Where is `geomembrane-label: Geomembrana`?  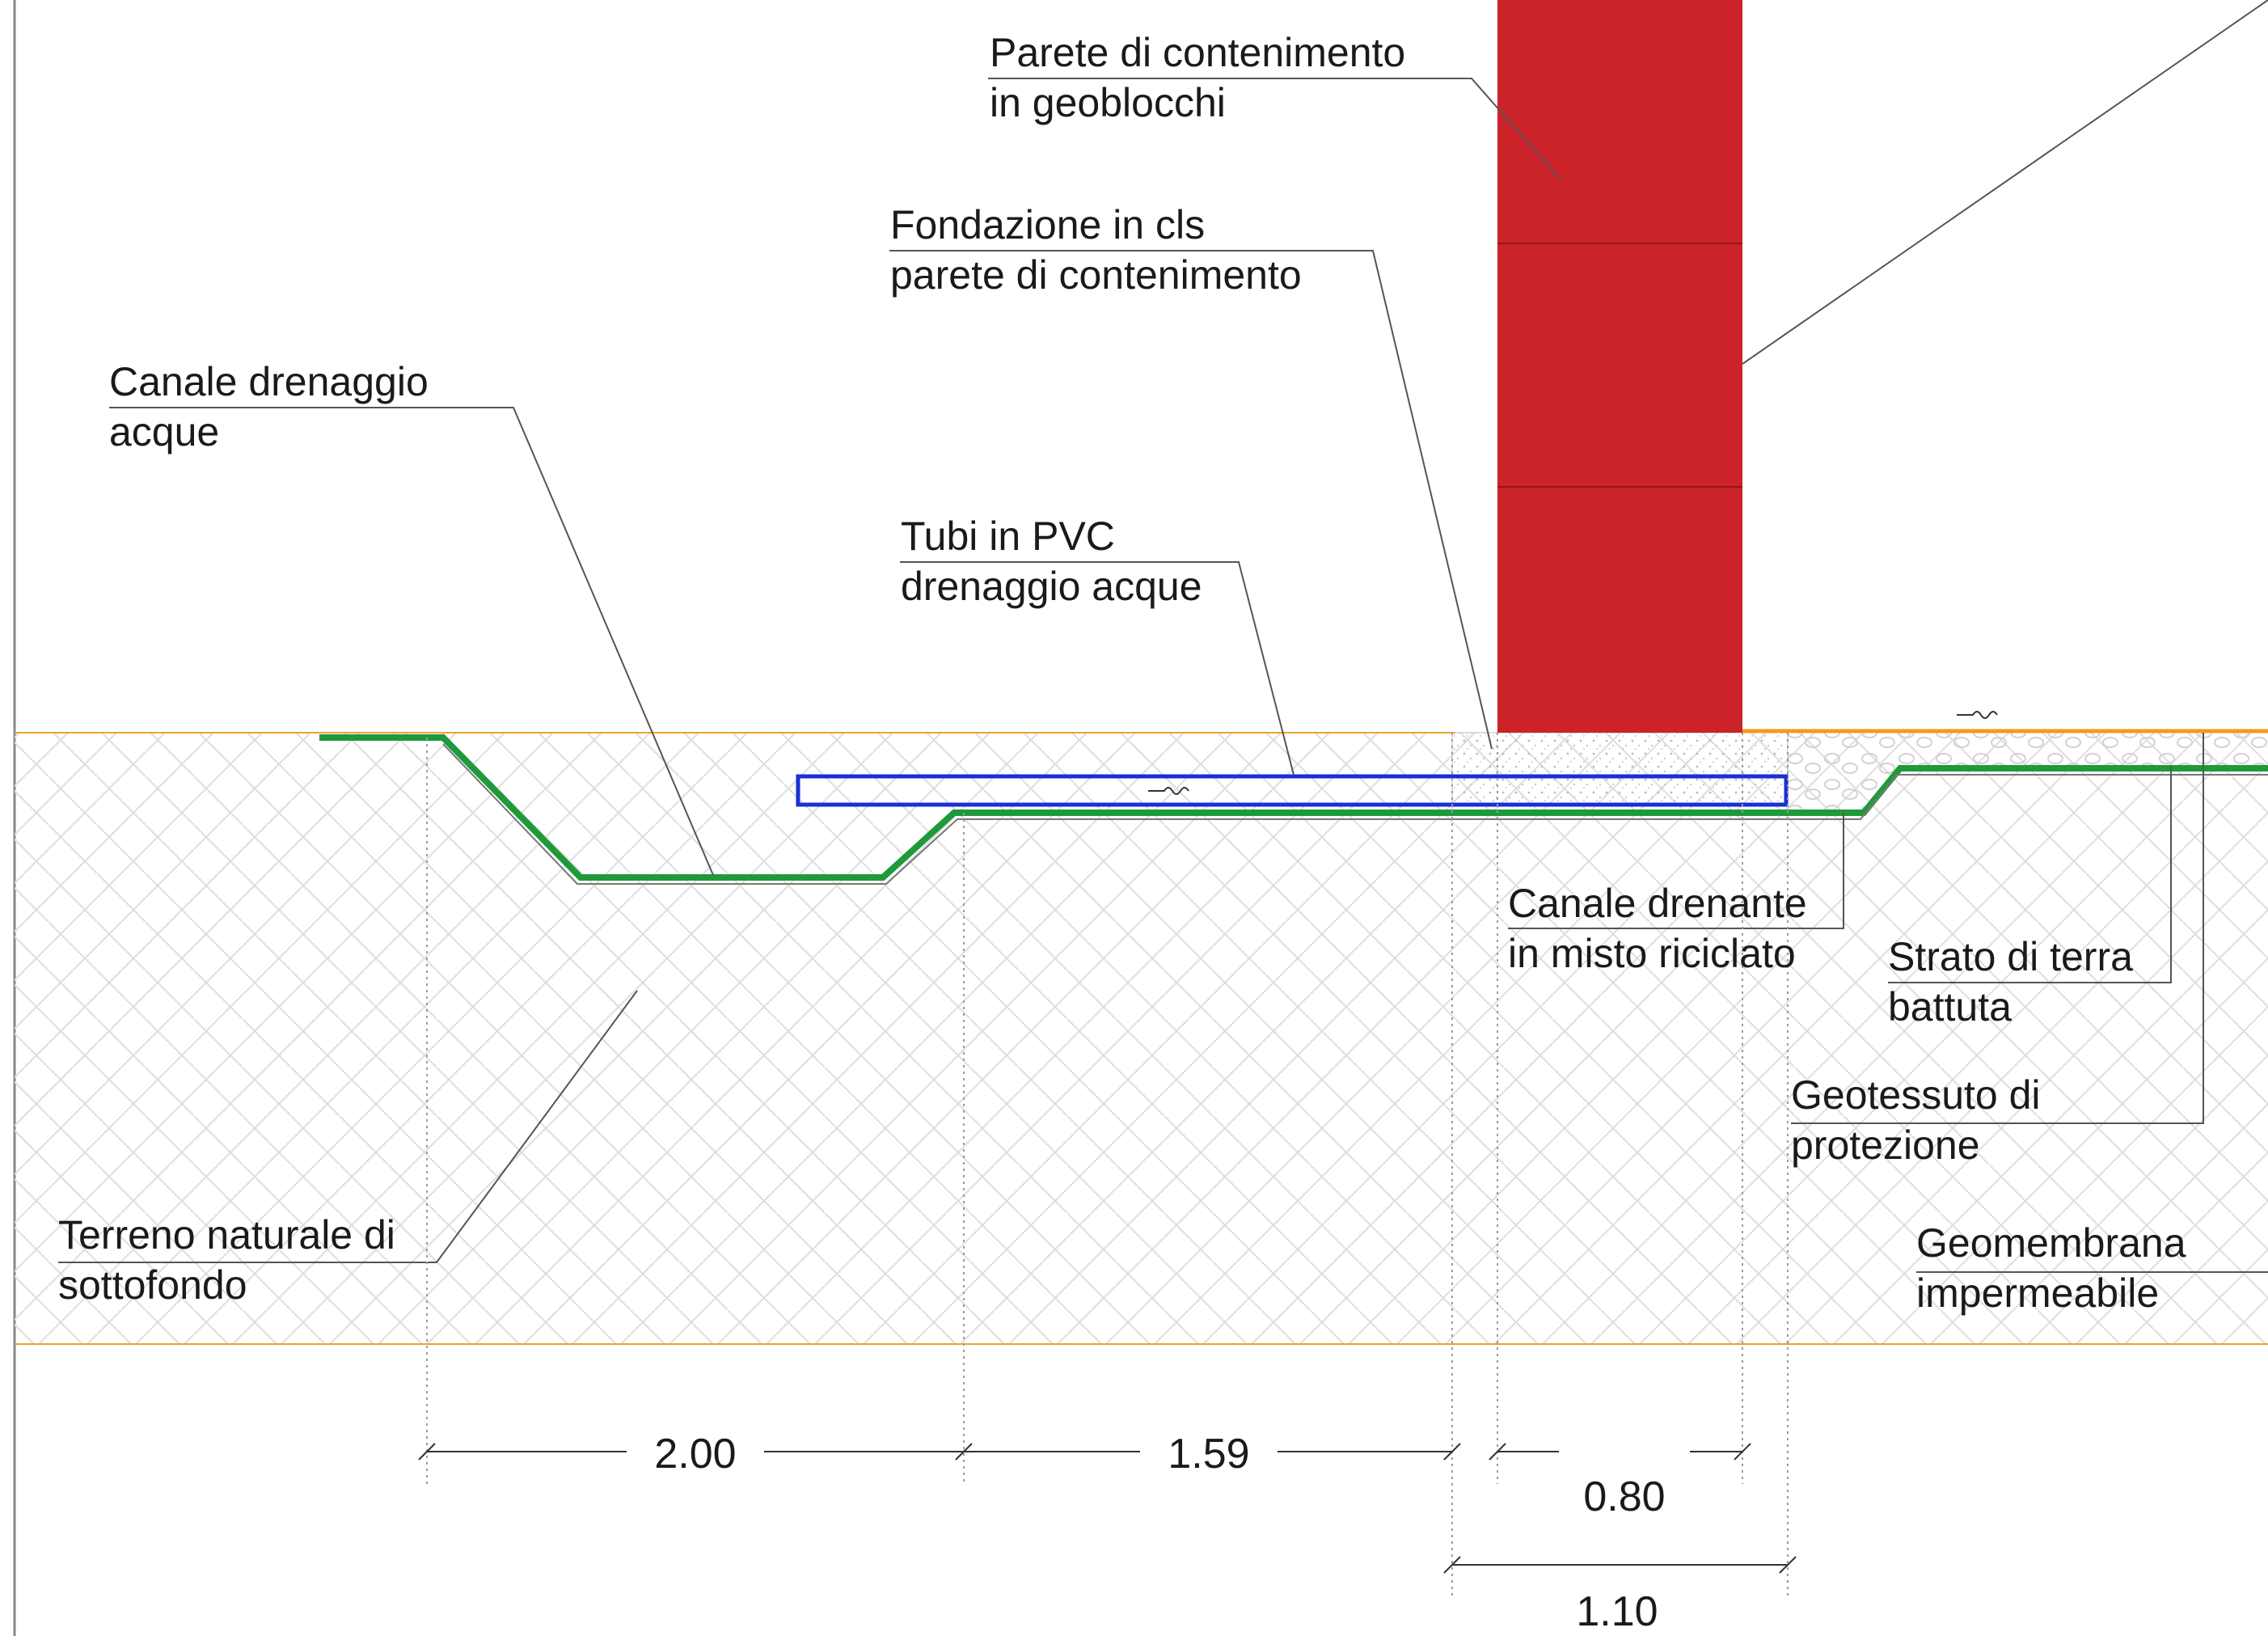
geomembrane-label: Geomembrana is located at coordinates (2051, 1243).